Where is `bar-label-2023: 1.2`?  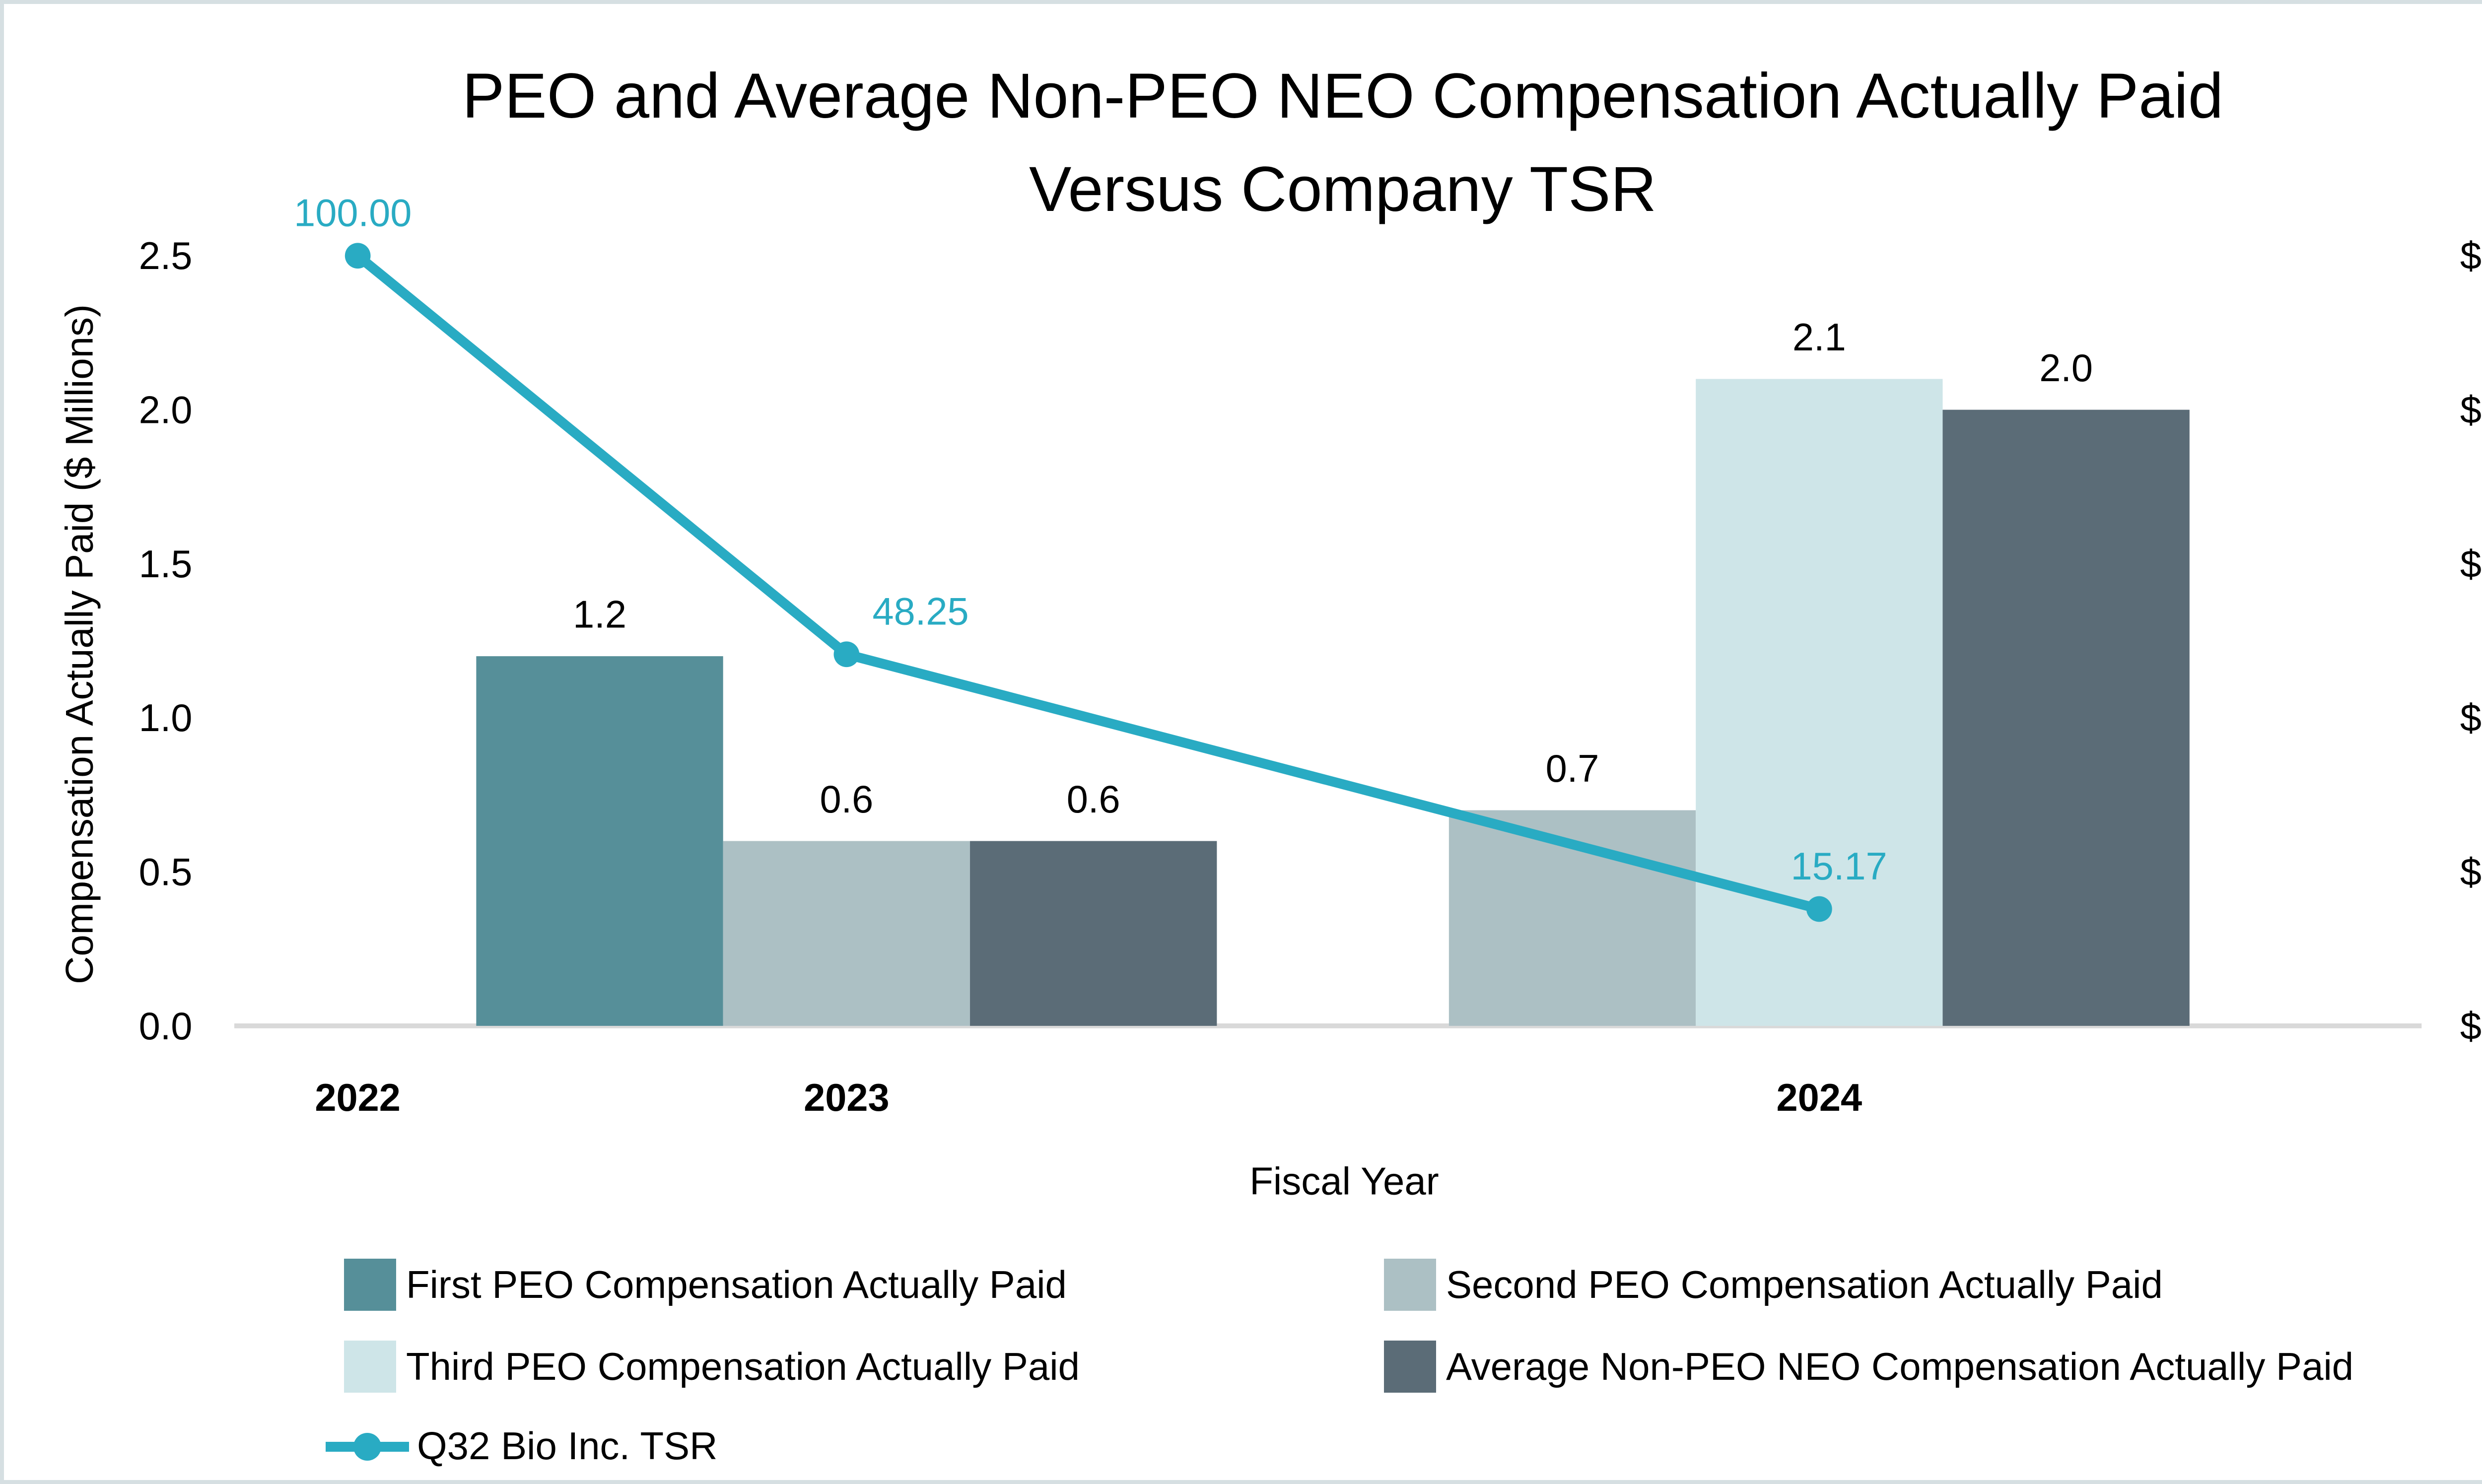 bar-label-2023: 1.2 is located at coordinates (599, 614).